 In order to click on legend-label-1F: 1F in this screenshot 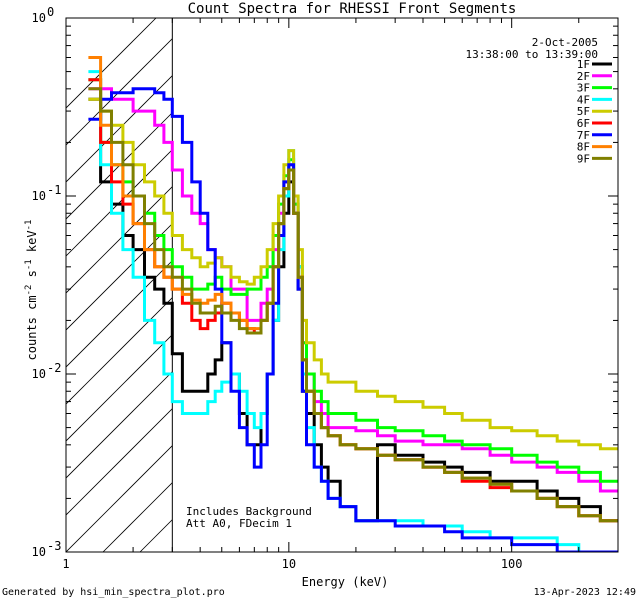, I will do `click(583, 64)`.